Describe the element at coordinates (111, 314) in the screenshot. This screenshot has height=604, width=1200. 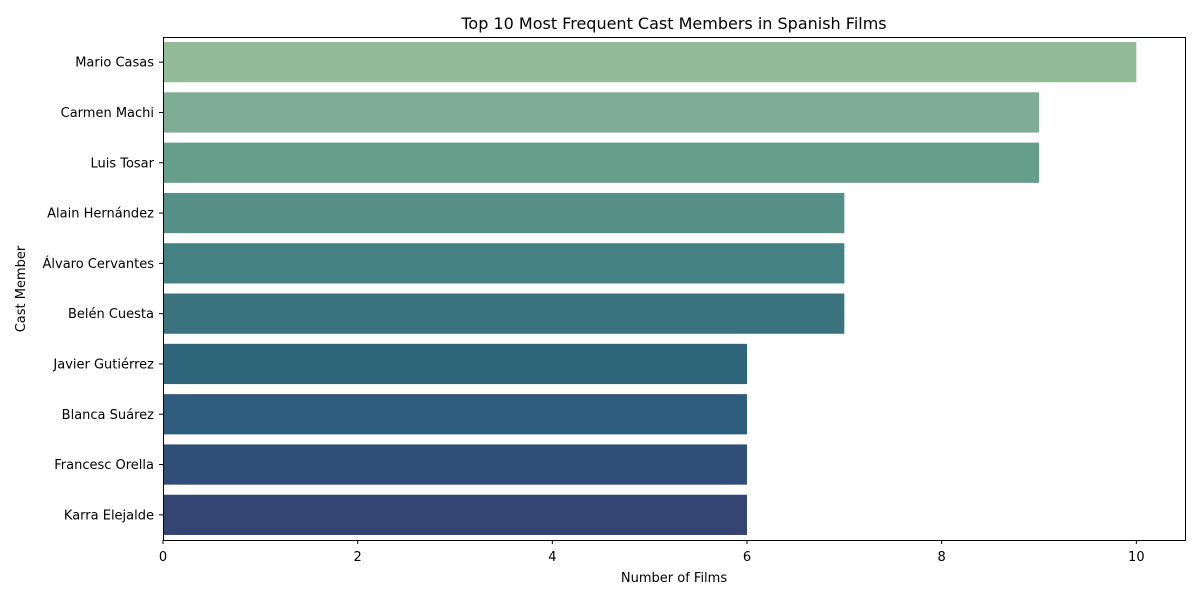
I see `y-tick-label: Belén Cuesta` at that location.